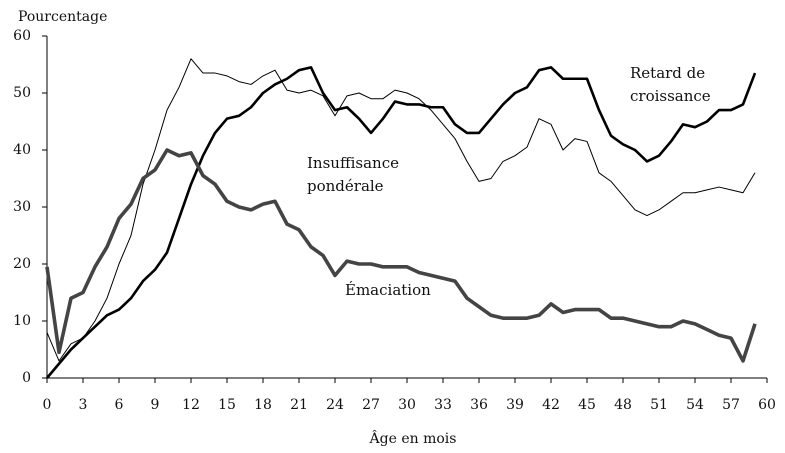 The image size is (785, 453). Describe the element at coordinates (731, 405) in the screenshot. I see `x-tick-label: 57` at that location.